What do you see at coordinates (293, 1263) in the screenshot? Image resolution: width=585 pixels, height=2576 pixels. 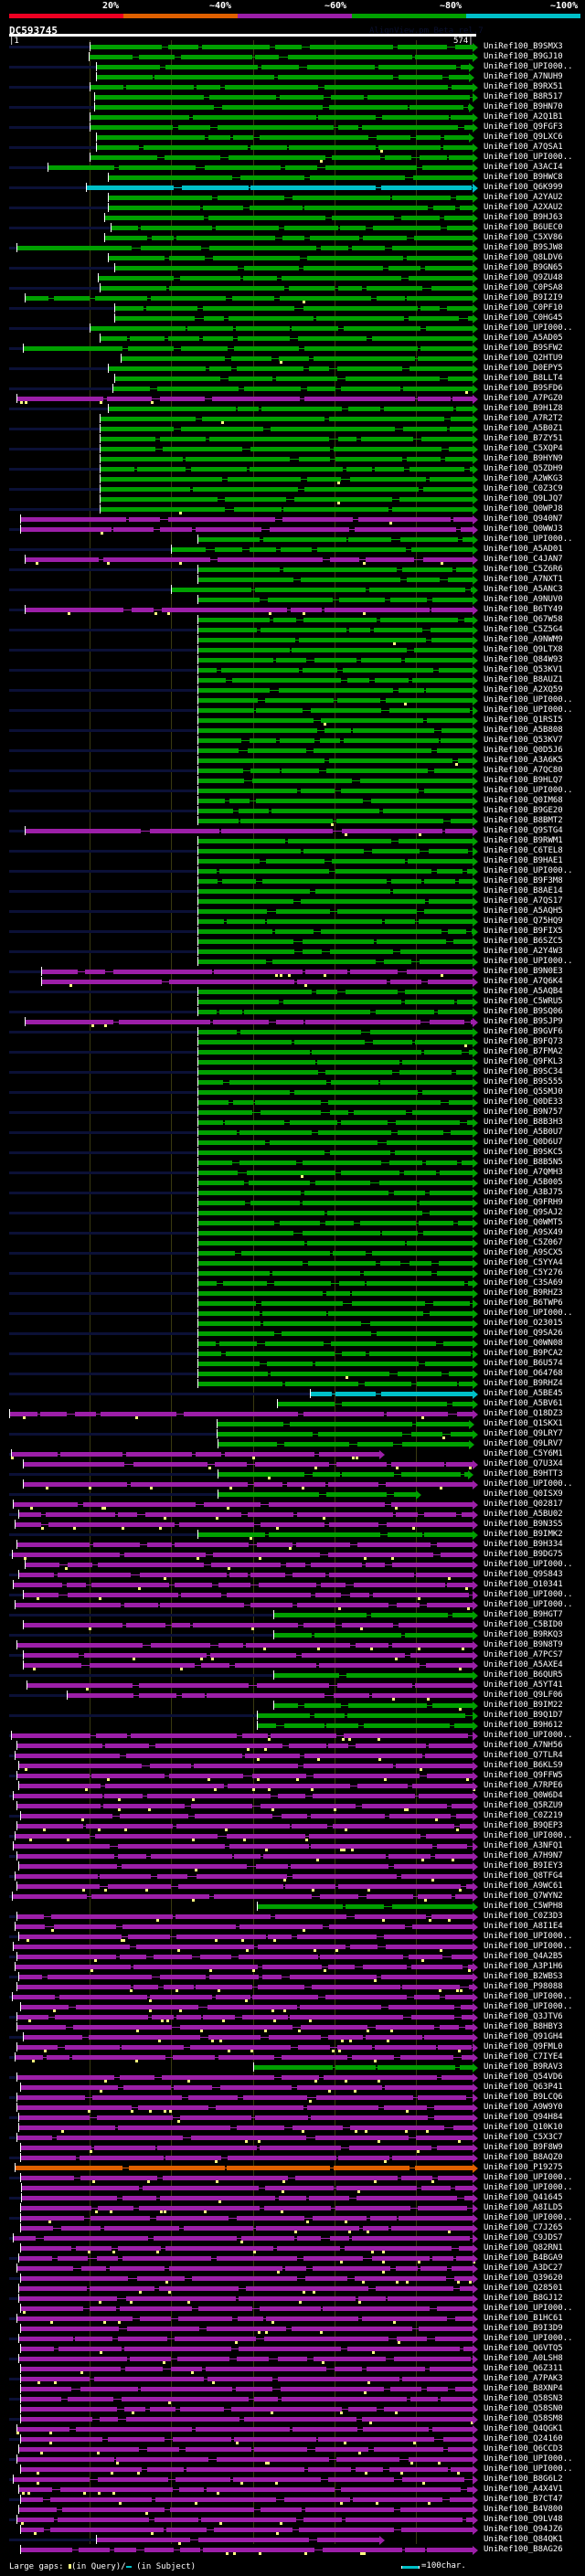 I see `alignment-row: UniRef100_C5YYA4` at bounding box center [293, 1263].